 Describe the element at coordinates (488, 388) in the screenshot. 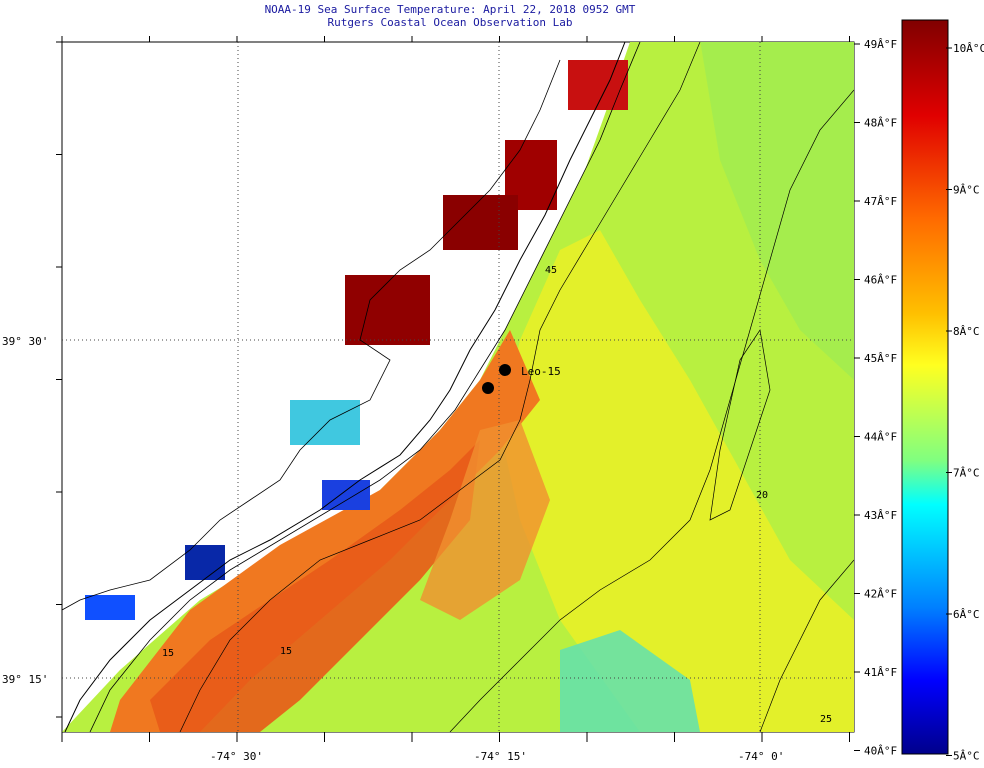

I see `station-marker-secondary` at that location.